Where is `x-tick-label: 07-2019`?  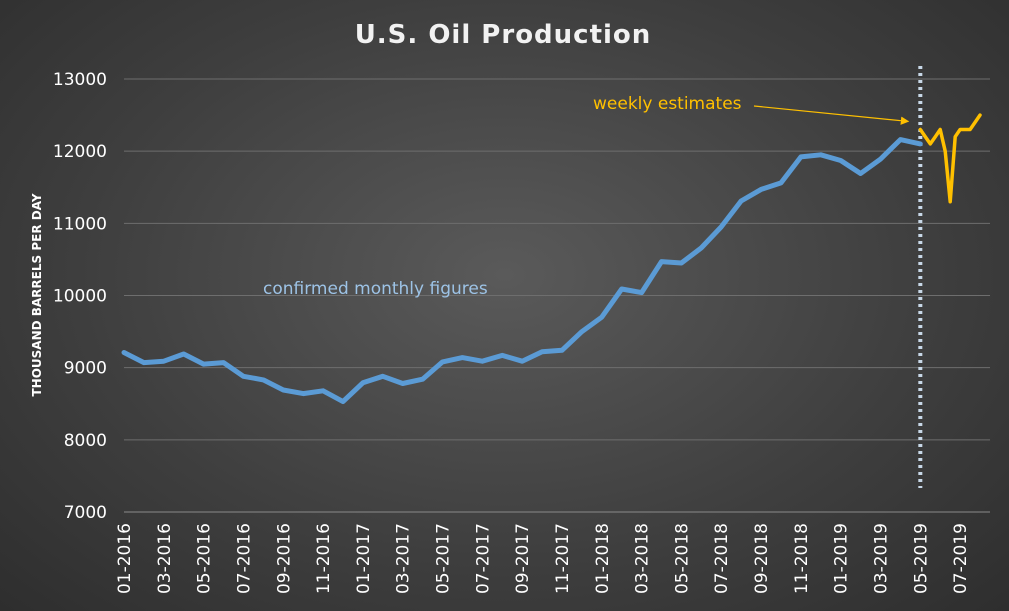 x-tick-label: 07-2019 is located at coordinates (961, 558).